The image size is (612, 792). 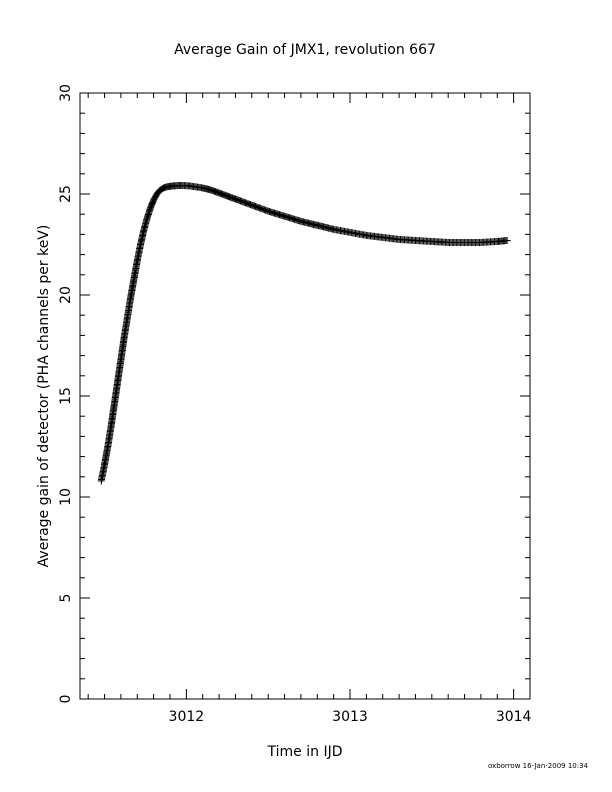 I want to click on y-tick-label: 5, so click(x=66, y=598).